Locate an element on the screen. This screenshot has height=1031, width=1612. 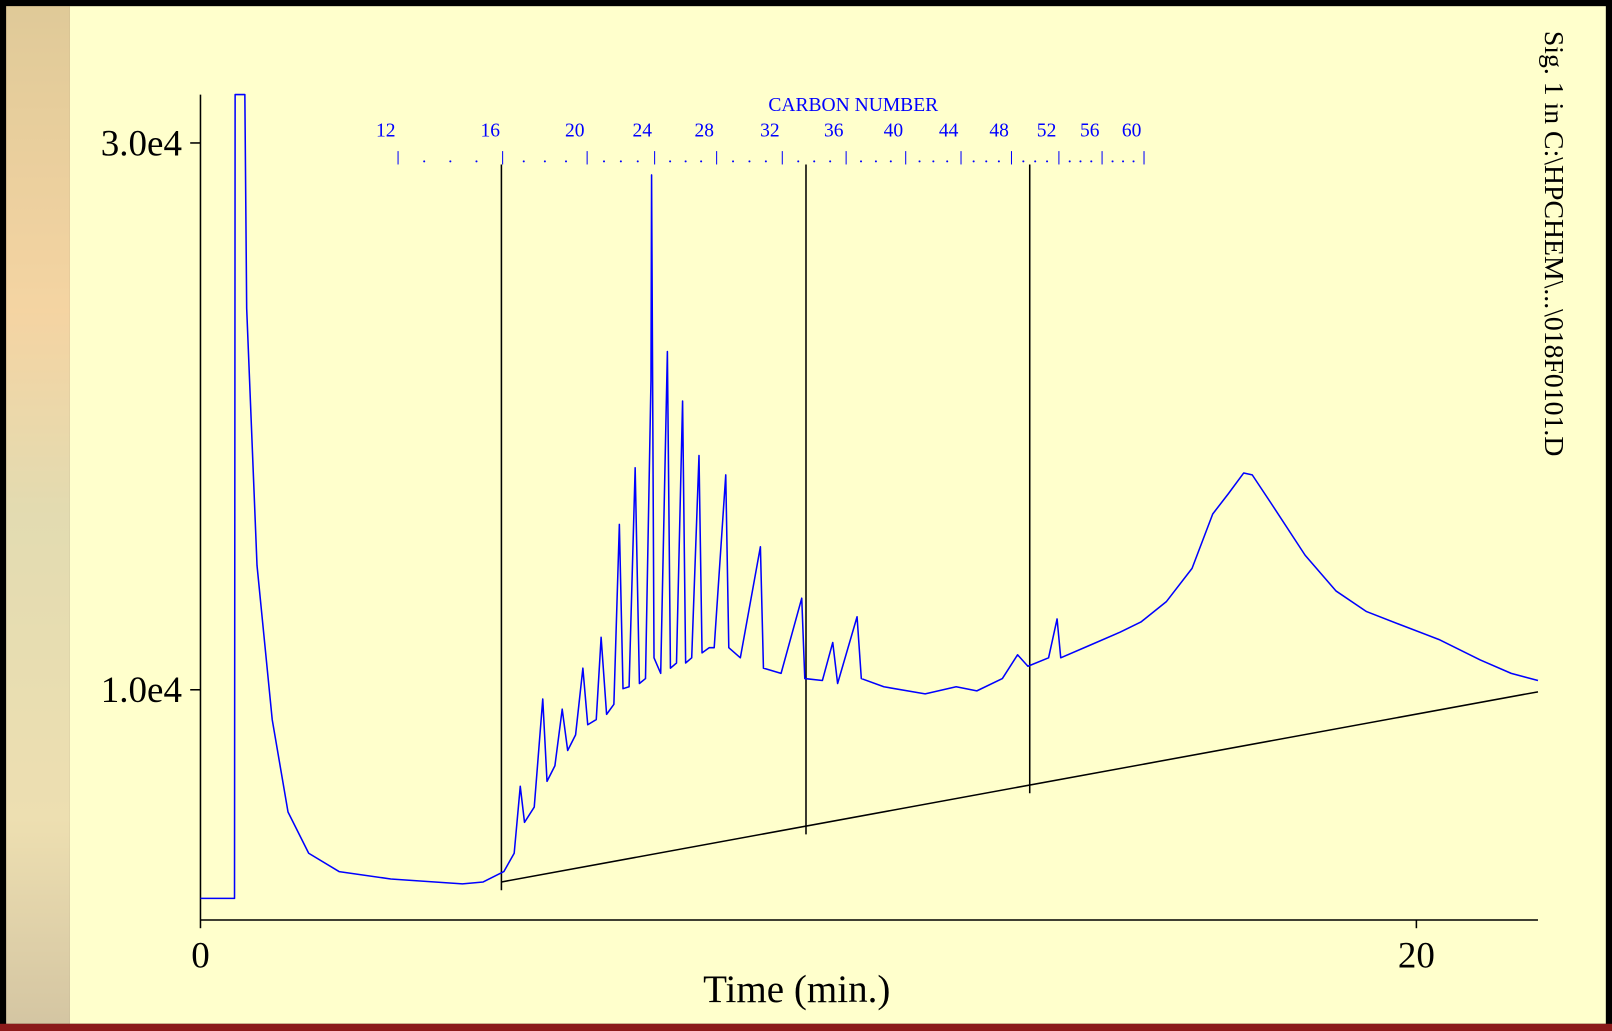
carbon-tick-label: 52 is located at coordinates (1047, 131).